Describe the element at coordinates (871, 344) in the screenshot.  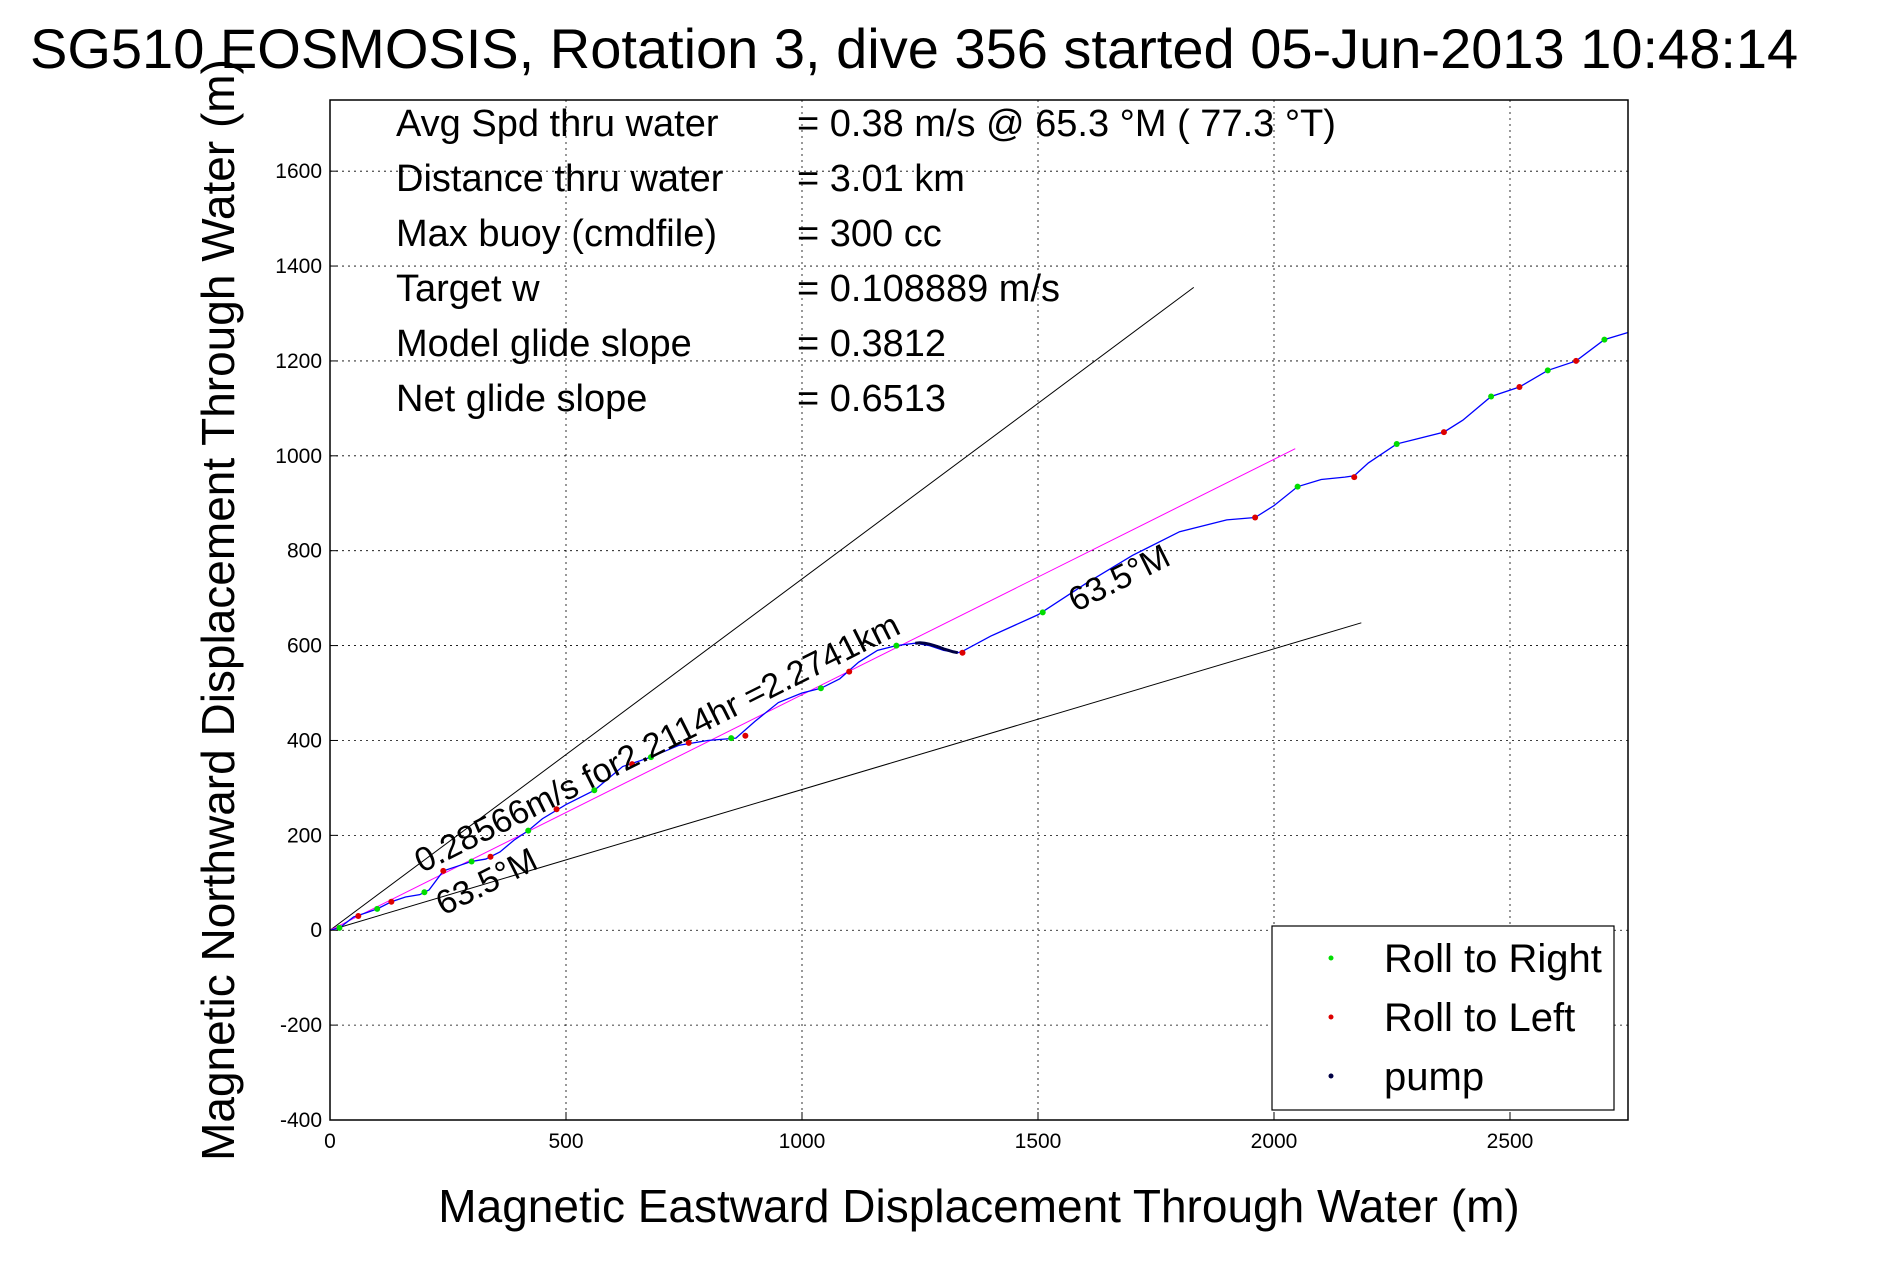
I see `stat-value: = 0.3812` at that location.